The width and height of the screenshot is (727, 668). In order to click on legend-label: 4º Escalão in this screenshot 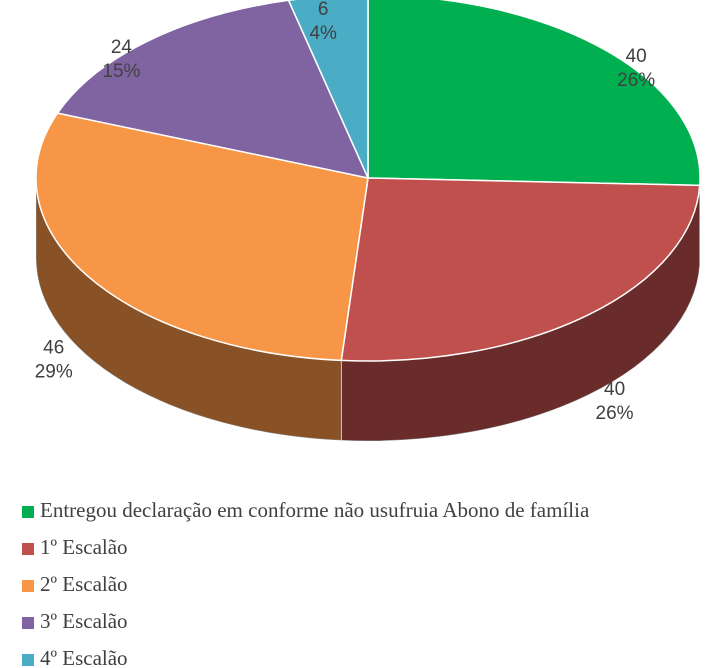, I will do `click(84, 657)`.